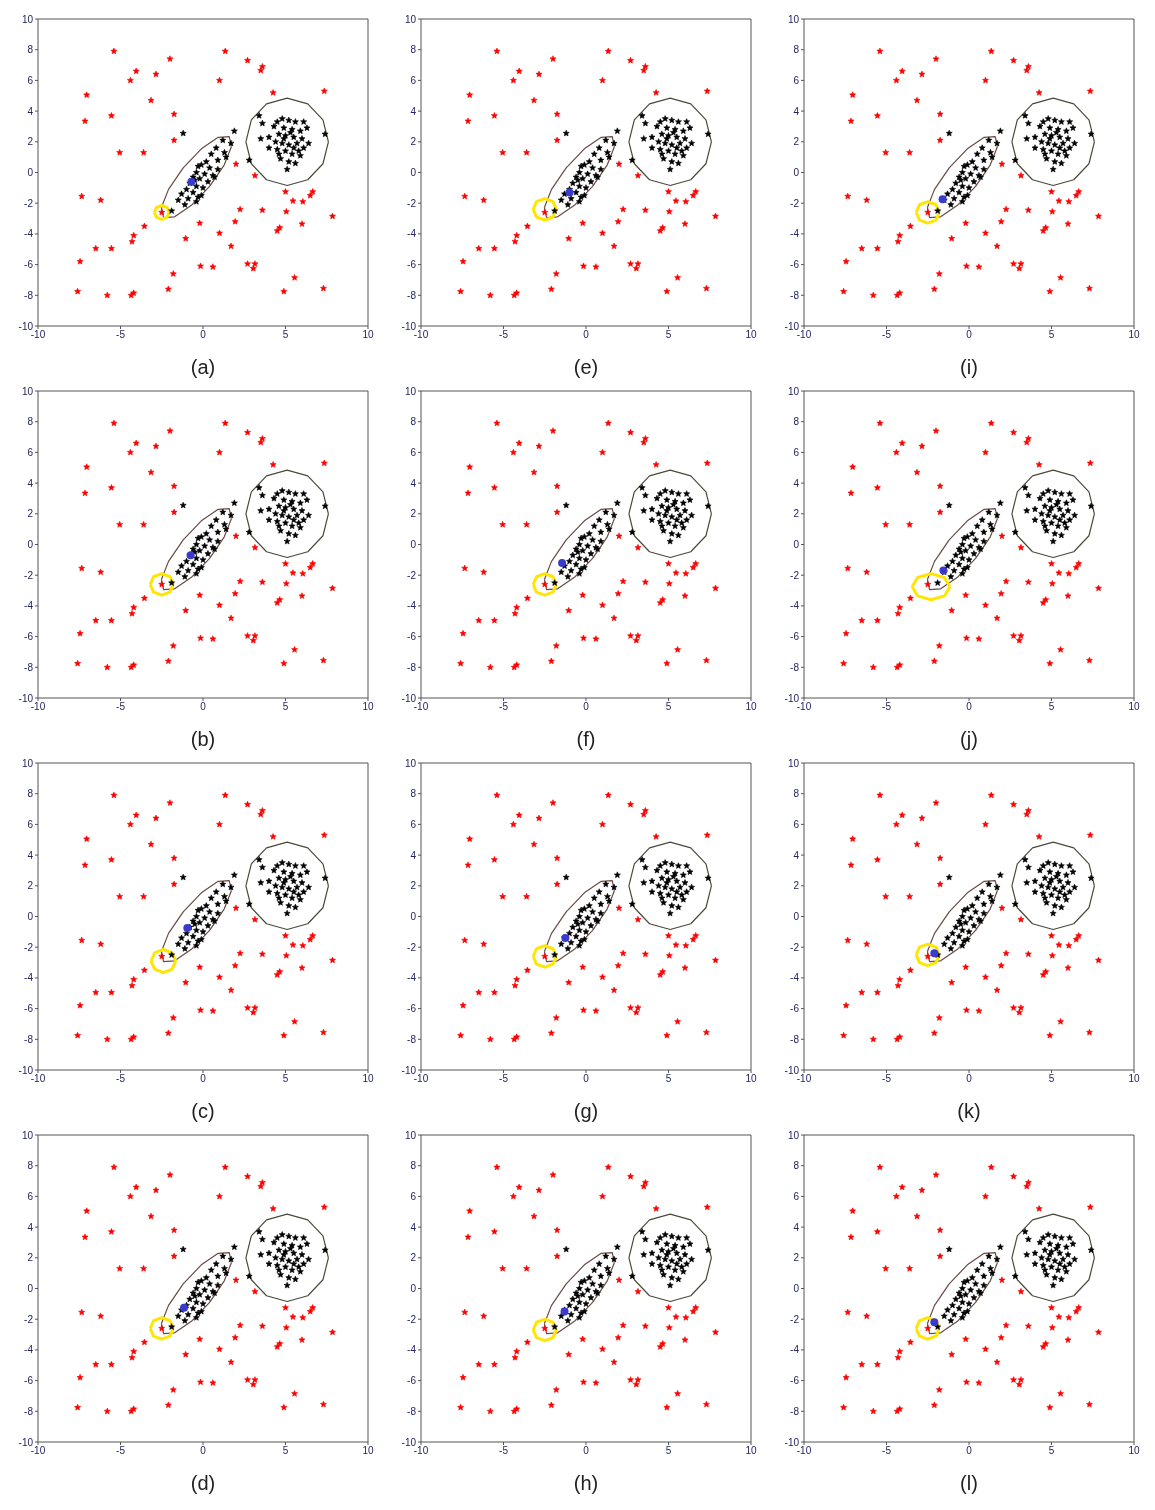 The image size is (1155, 1510). What do you see at coordinates (203, 367) in the screenshot?
I see `x-axis-title: (a)` at bounding box center [203, 367].